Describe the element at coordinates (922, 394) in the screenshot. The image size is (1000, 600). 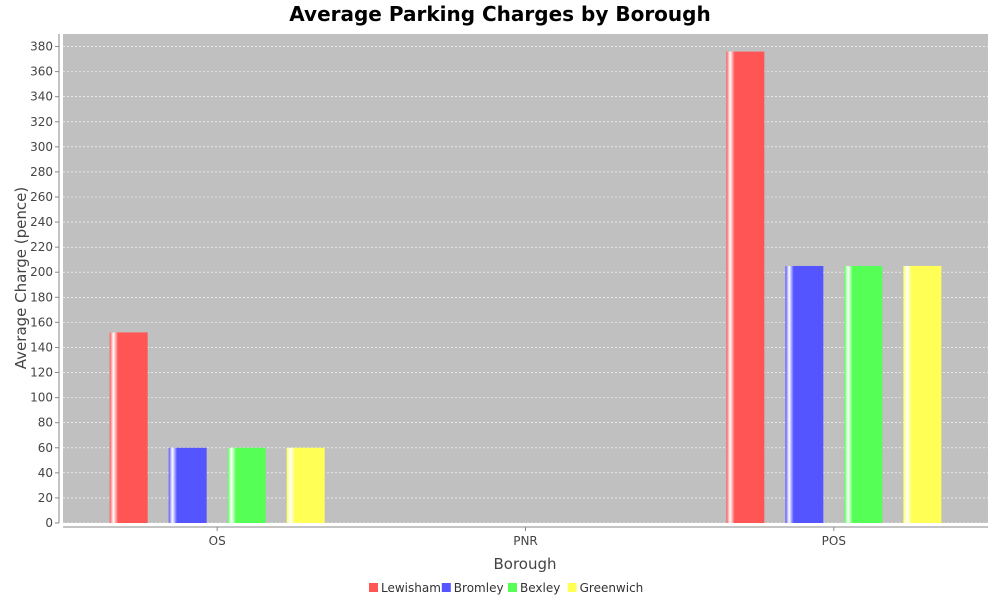
I see `bar-greenwich-pos` at that location.